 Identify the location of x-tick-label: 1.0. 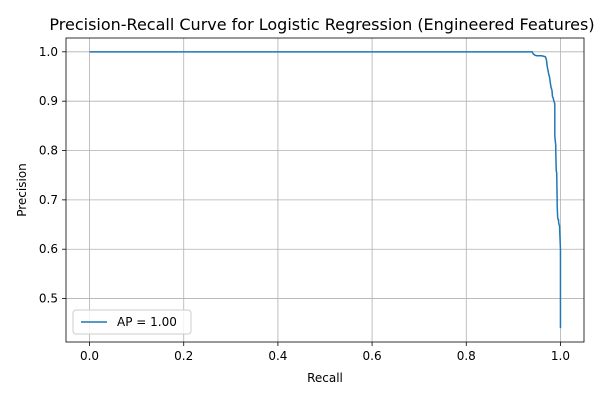
(560, 356).